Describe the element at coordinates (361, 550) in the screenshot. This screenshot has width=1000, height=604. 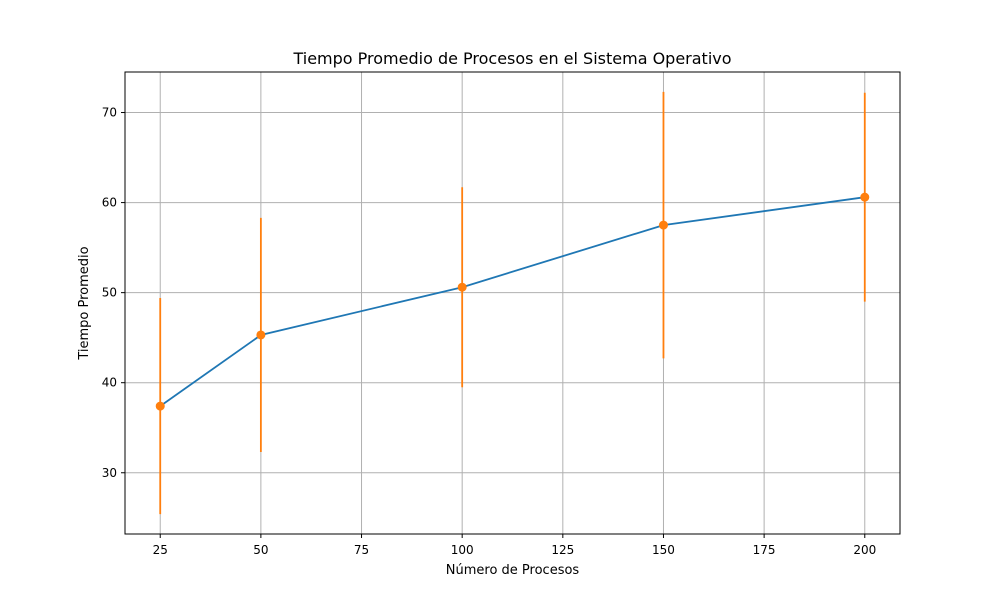
I see `x-tick-label: 75` at that location.